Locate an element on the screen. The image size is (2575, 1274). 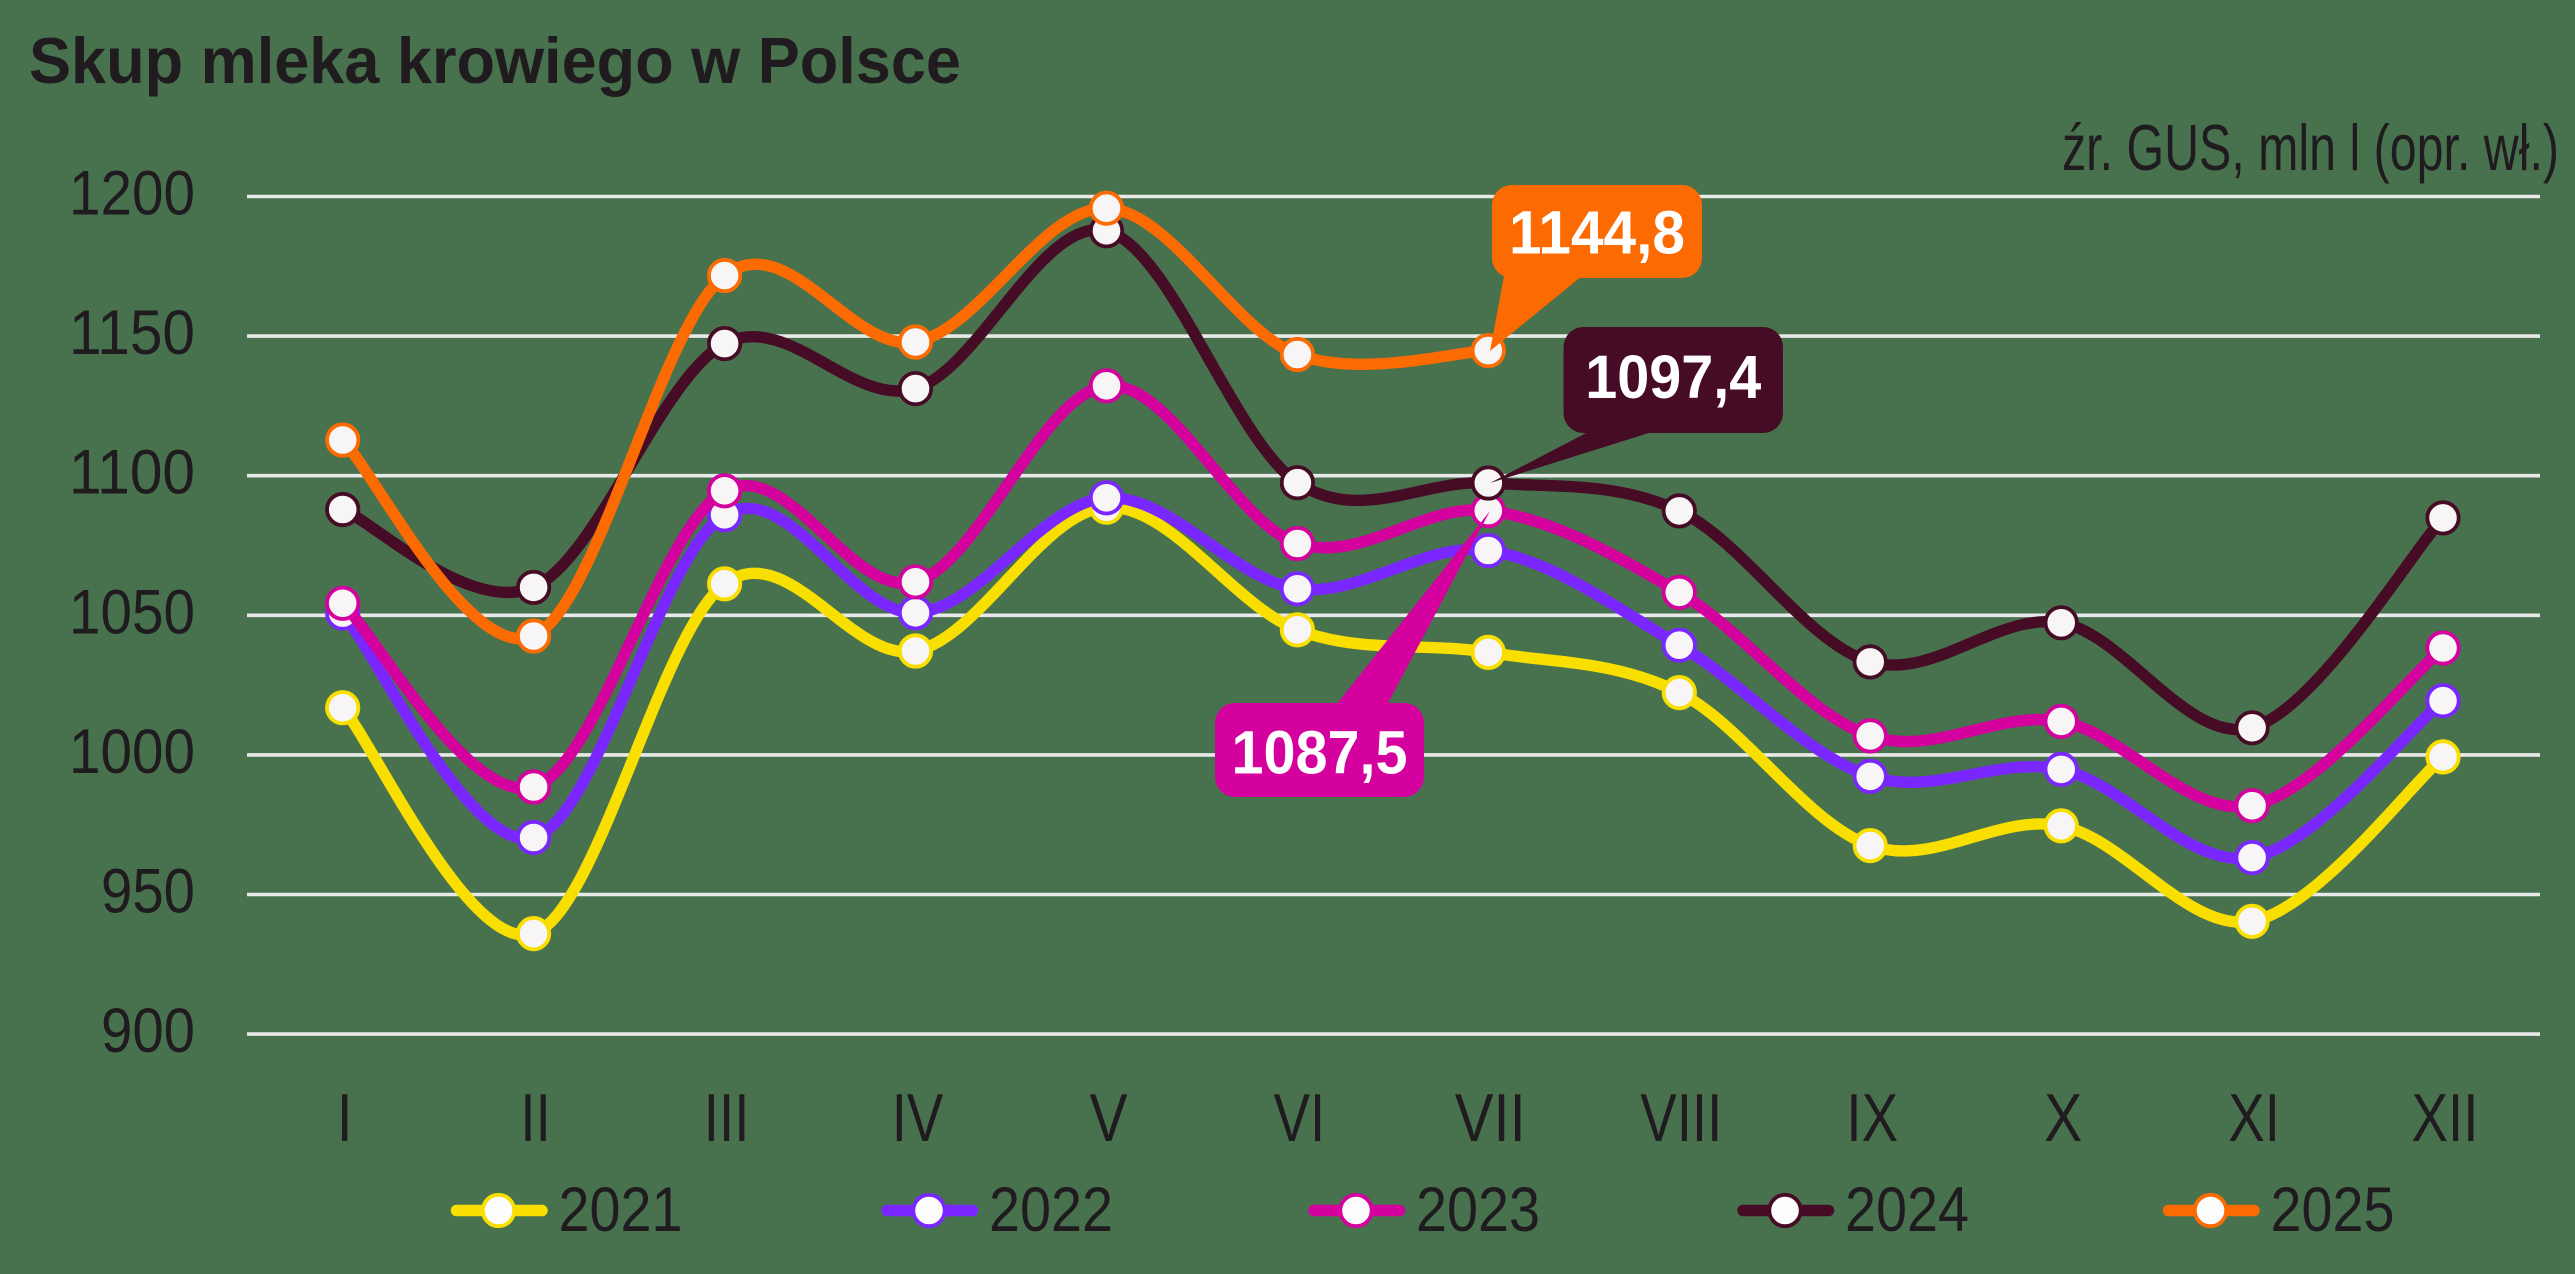
svg-text: VII is located at coordinates (1490, 1118).